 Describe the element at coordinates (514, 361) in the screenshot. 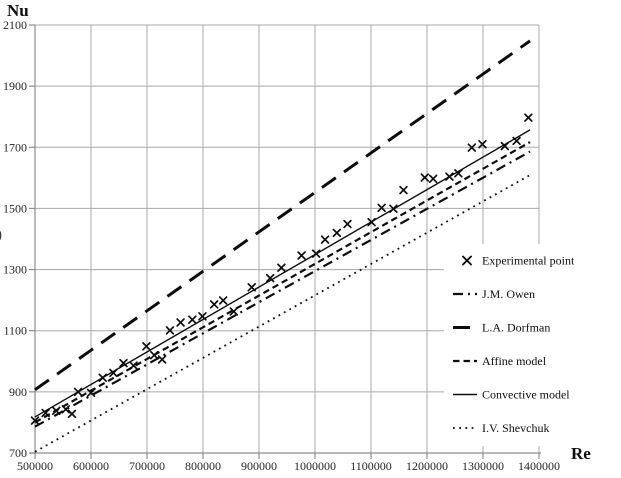

I see `legend-label: Affine model` at that location.